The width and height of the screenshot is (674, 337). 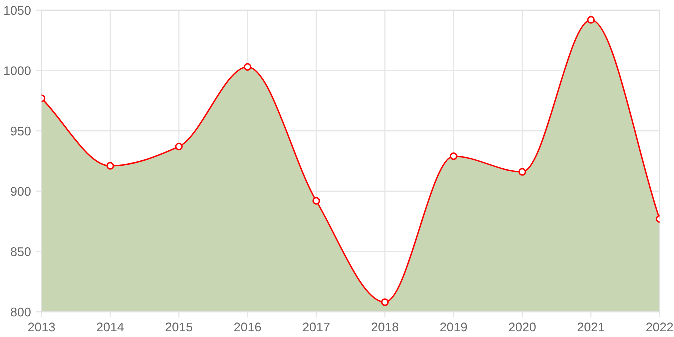 What do you see at coordinates (660, 327) in the screenshot?
I see `x-tick-label: 2022` at bounding box center [660, 327].